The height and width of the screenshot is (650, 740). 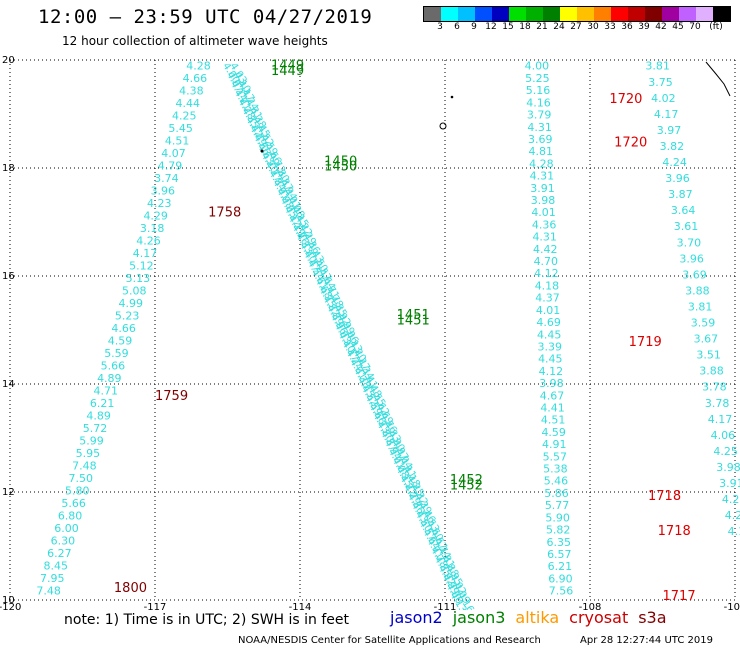 What do you see at coordinates (664, 496) in the screenshot?
I see `pass-time-label: 1718` at bounding box center [664, 496].